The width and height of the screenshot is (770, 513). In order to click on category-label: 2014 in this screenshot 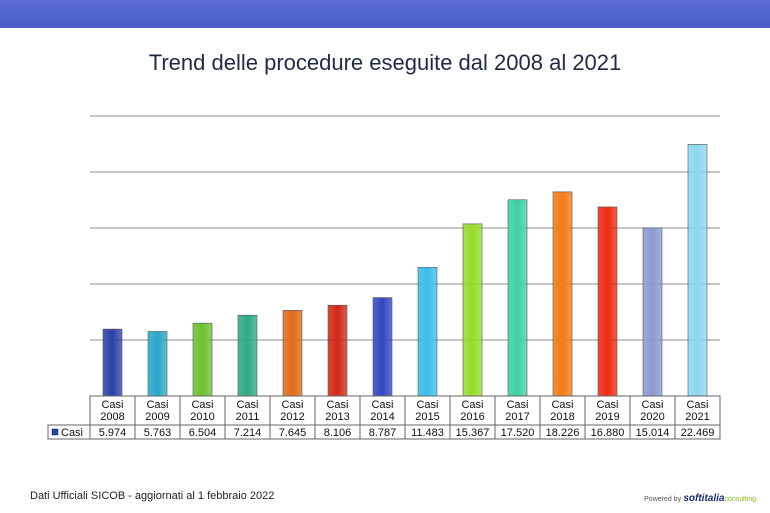, I will do `click(382, 417)`.